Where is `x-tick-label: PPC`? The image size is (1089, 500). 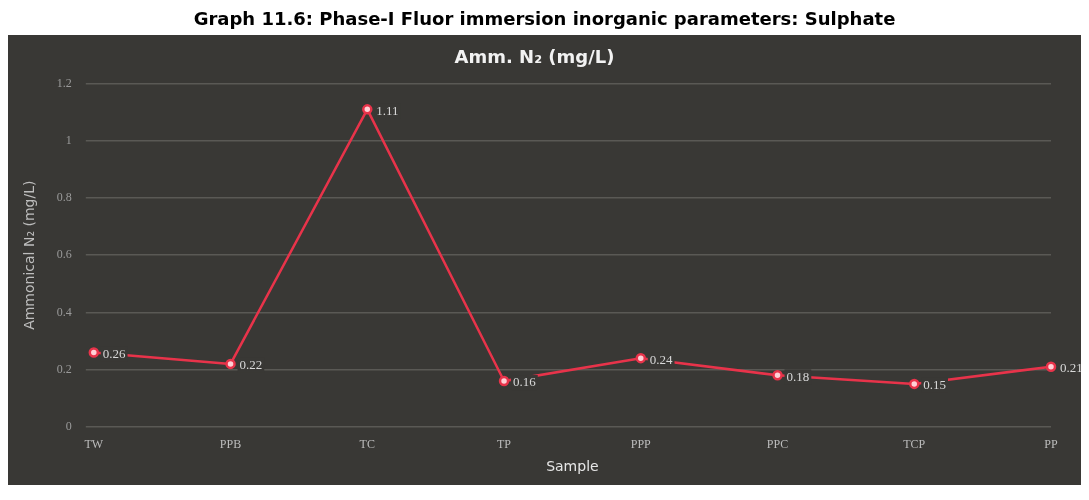 x-tick-label: PPC is located at coordinates (777, 444).